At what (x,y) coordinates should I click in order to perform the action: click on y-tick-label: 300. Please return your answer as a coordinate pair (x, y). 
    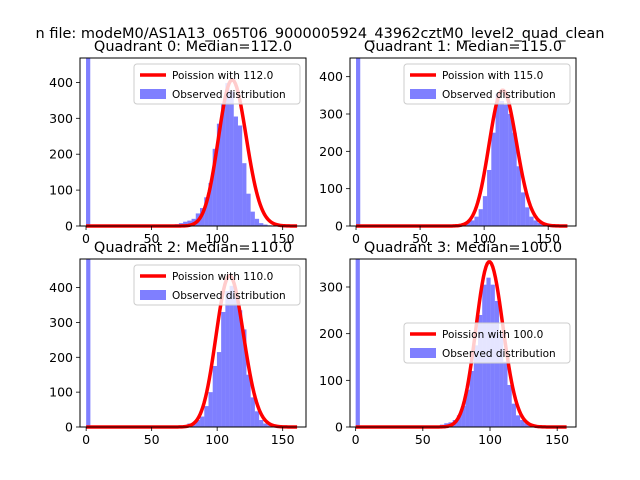
    Looking at the image, I should click on (61, 322).